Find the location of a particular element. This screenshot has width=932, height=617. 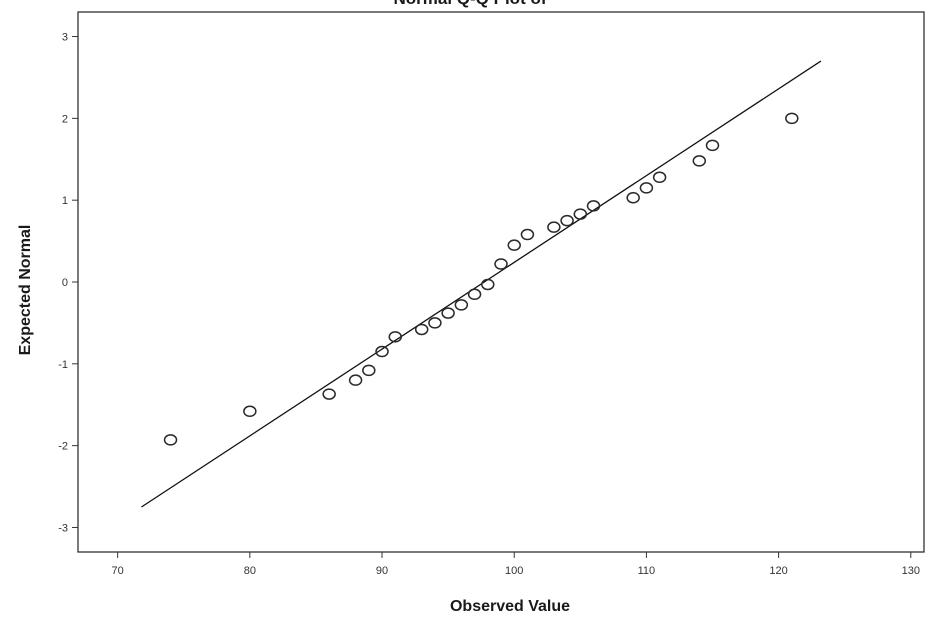

y-axis-label: Expected Normal is located at coordinates (25, 290).